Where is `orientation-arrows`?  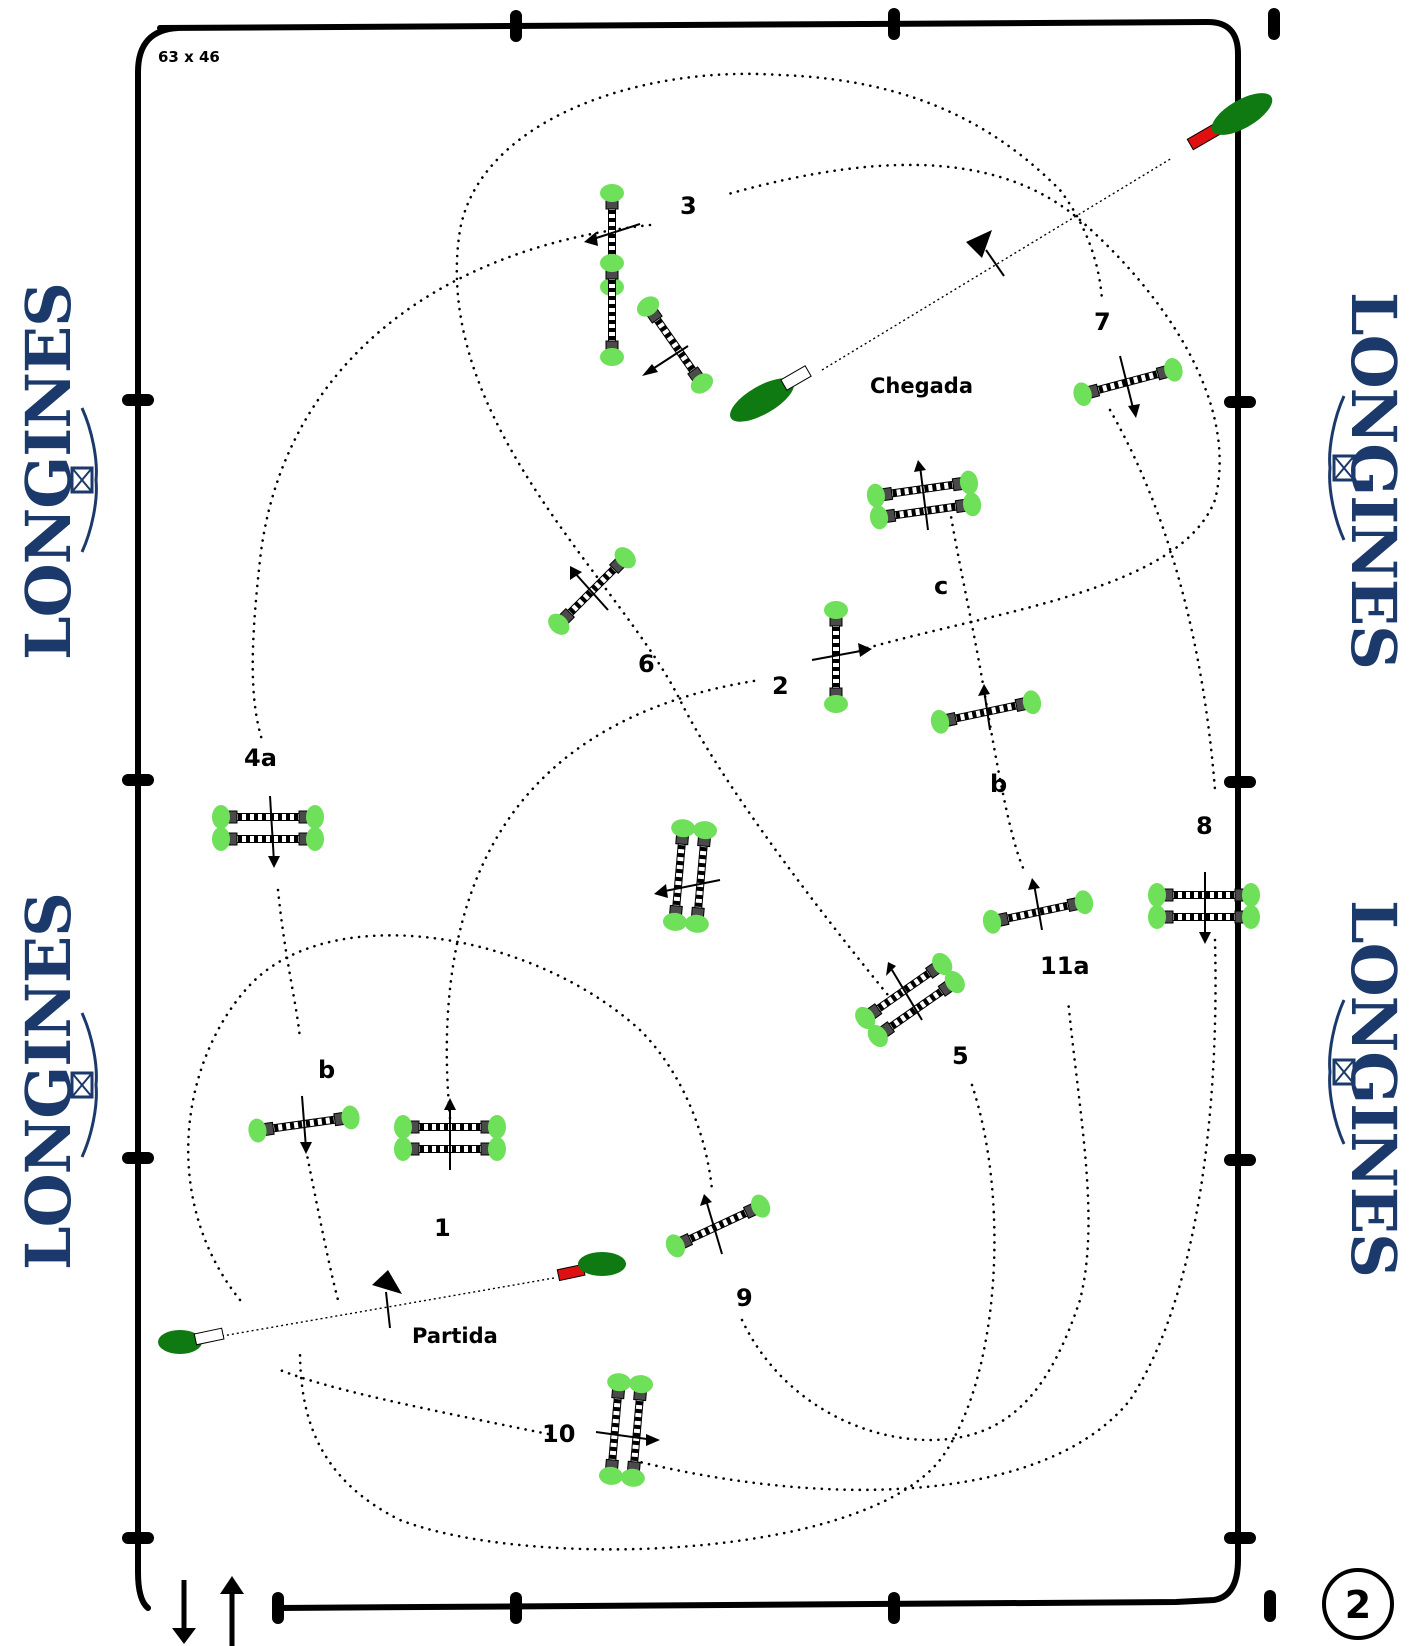
orientation-arrows is located at coordinates (208, 1611).